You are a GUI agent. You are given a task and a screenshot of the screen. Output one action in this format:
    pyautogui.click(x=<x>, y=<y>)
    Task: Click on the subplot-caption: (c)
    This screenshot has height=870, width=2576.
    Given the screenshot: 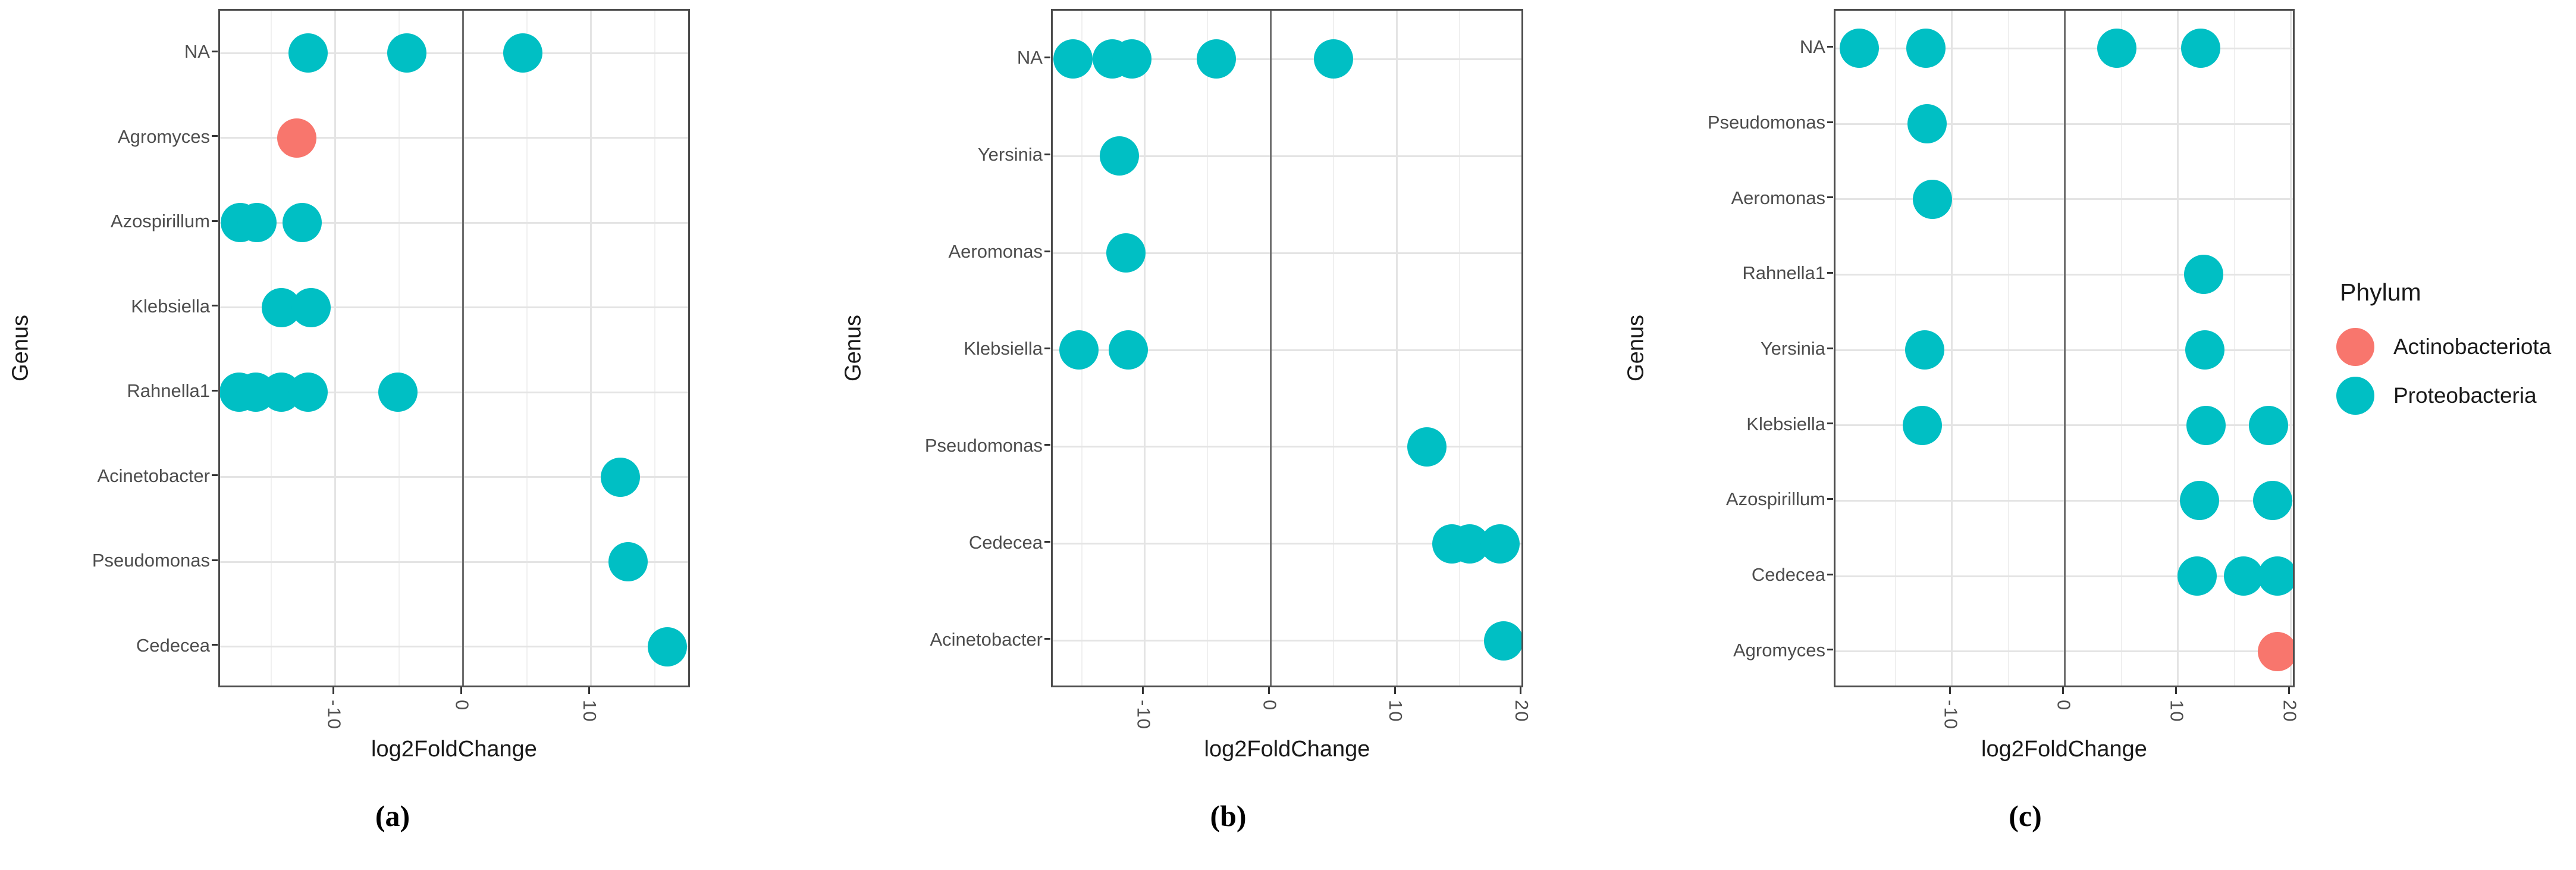 What is the action you would take?
    pyautogui.click(x=2025, y=816)
    